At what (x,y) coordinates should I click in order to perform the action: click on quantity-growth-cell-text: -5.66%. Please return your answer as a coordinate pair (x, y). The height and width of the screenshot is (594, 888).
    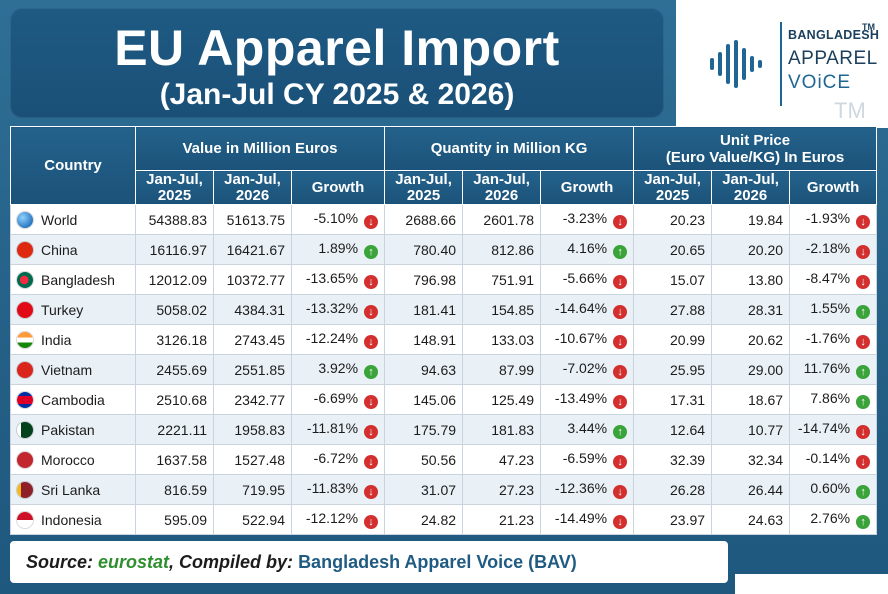
    Looking at the image, I should click on (585, 278).